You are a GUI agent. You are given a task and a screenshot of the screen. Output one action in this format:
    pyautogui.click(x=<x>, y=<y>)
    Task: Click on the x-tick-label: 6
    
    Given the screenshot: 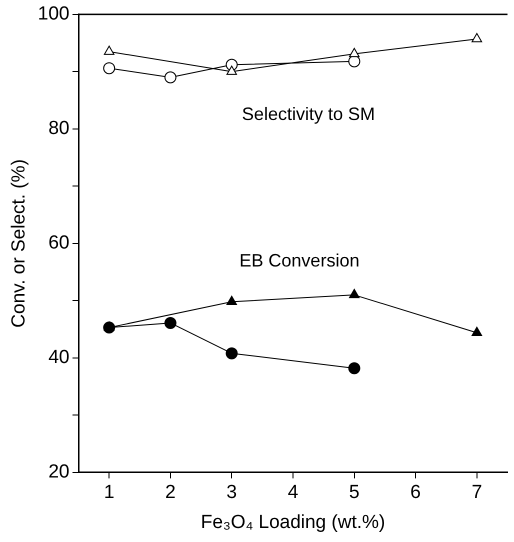 What is the action you would take?
    pyautogui.click(x=415, y=493)
    